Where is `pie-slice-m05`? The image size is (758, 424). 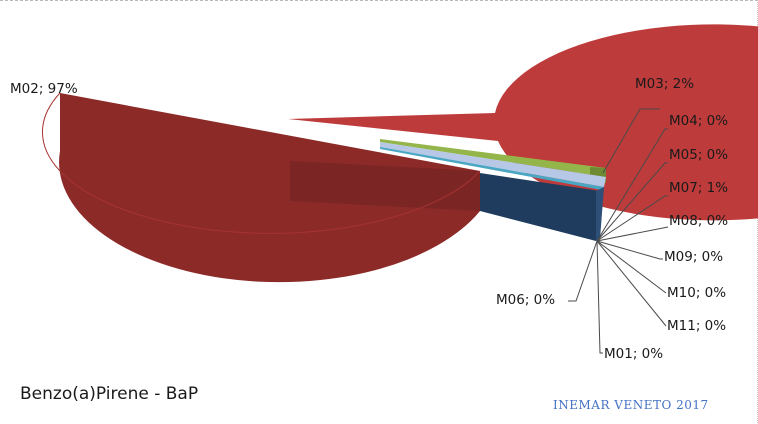
pie-slice-m05 is located at coordinates (492, 168).